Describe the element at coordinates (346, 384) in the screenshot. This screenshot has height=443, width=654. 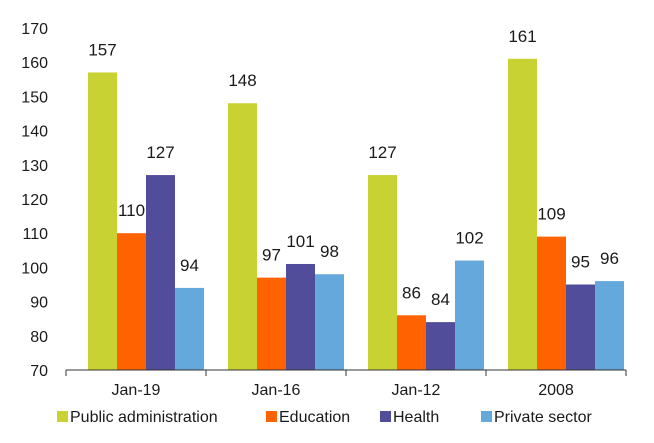
I see `x-axis: Jan-19 Jan-16 Jan-12 2008` at that location.